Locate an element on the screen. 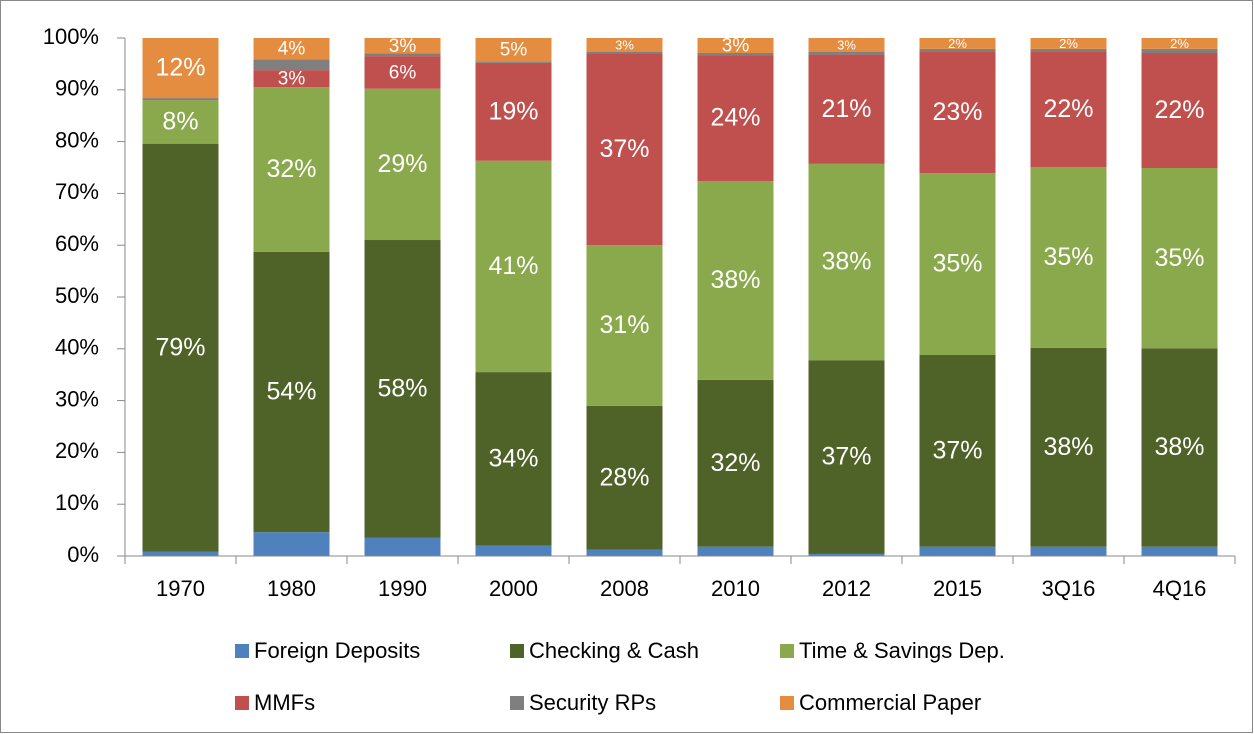 The height and width of the screenshot is (734, 1254). data-label: 5% is located at coordinates (514, 50).